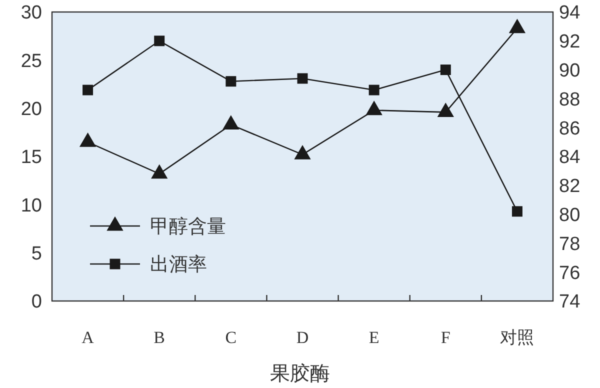 Image resolution: width=600 pixels, height=388 pixels. What do you see at coordinates (188, 227) in the screenshot?
I see `legend-label: 甲醇含量` at bounding box center [188, 227].